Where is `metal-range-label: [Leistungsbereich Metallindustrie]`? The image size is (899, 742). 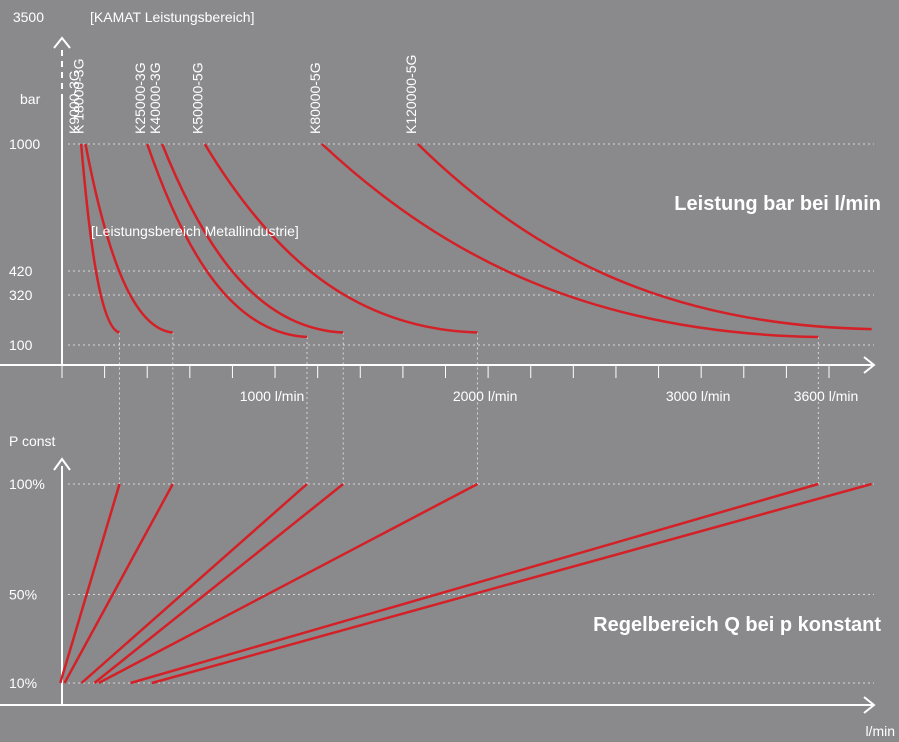
metal-range-label: [Leistungsbereich Metallindustrie] is located at coordinates (195, 231).